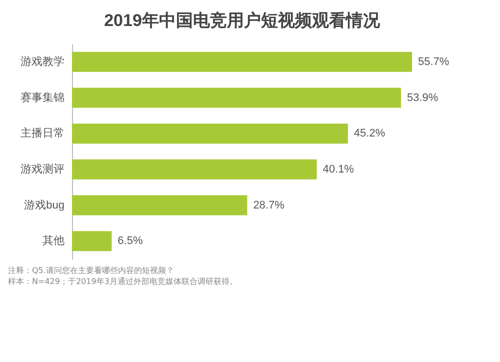  Describe the element at coordinates (53, 241) in the screenshot. I see `y-tick-label: 其他` at that location.